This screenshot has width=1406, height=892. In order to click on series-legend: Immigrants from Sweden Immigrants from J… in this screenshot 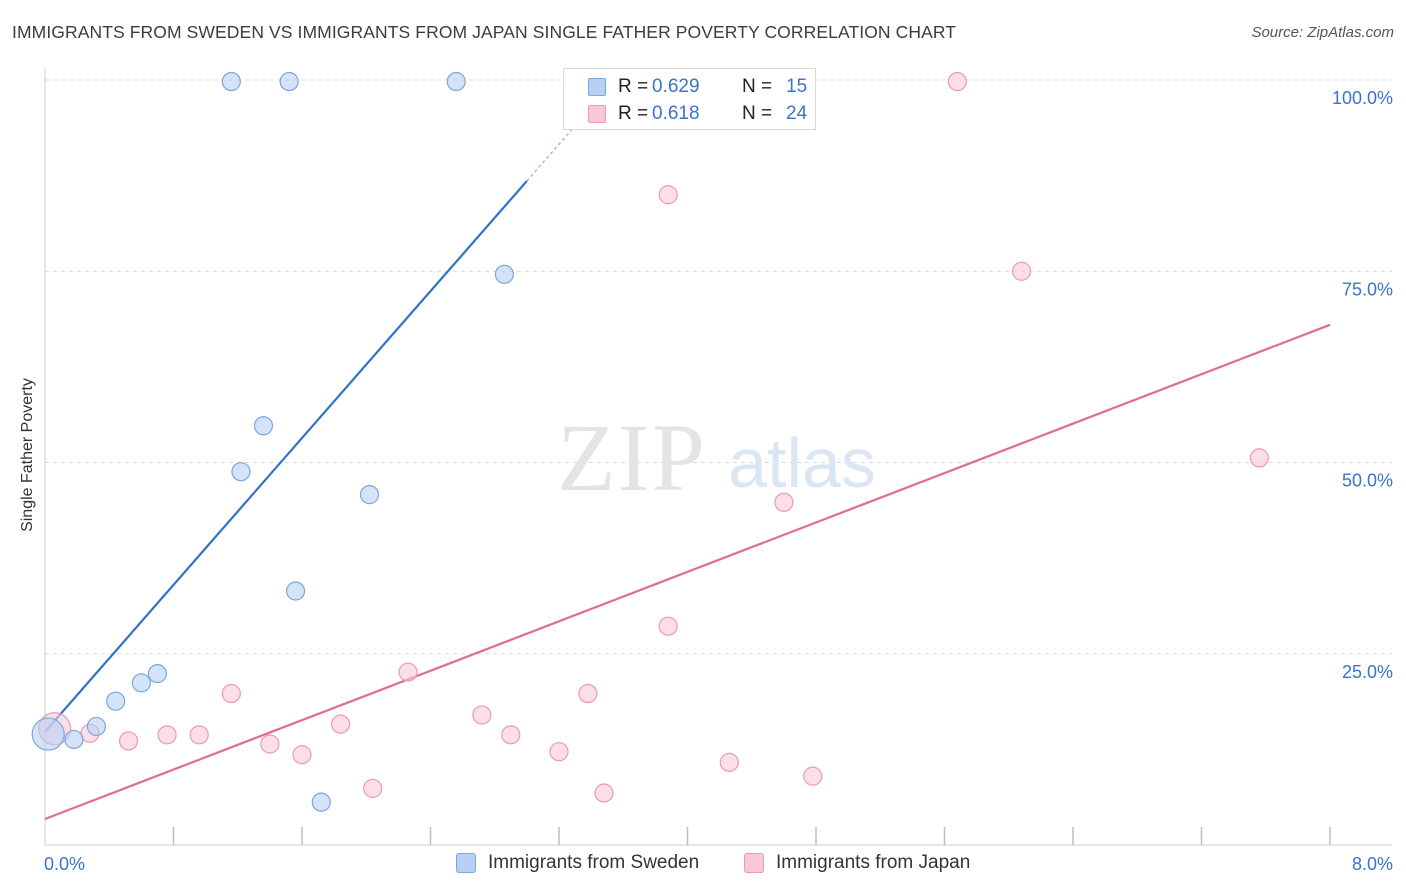, I will do `click(703, 865)`.